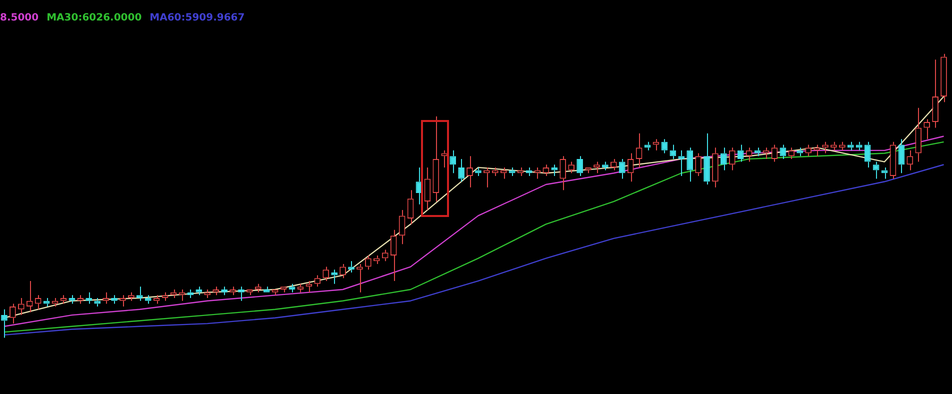 The width and height of the screenshot is (952, 394). I want to click on text: MA30:6026.0000, so click(94, 18).